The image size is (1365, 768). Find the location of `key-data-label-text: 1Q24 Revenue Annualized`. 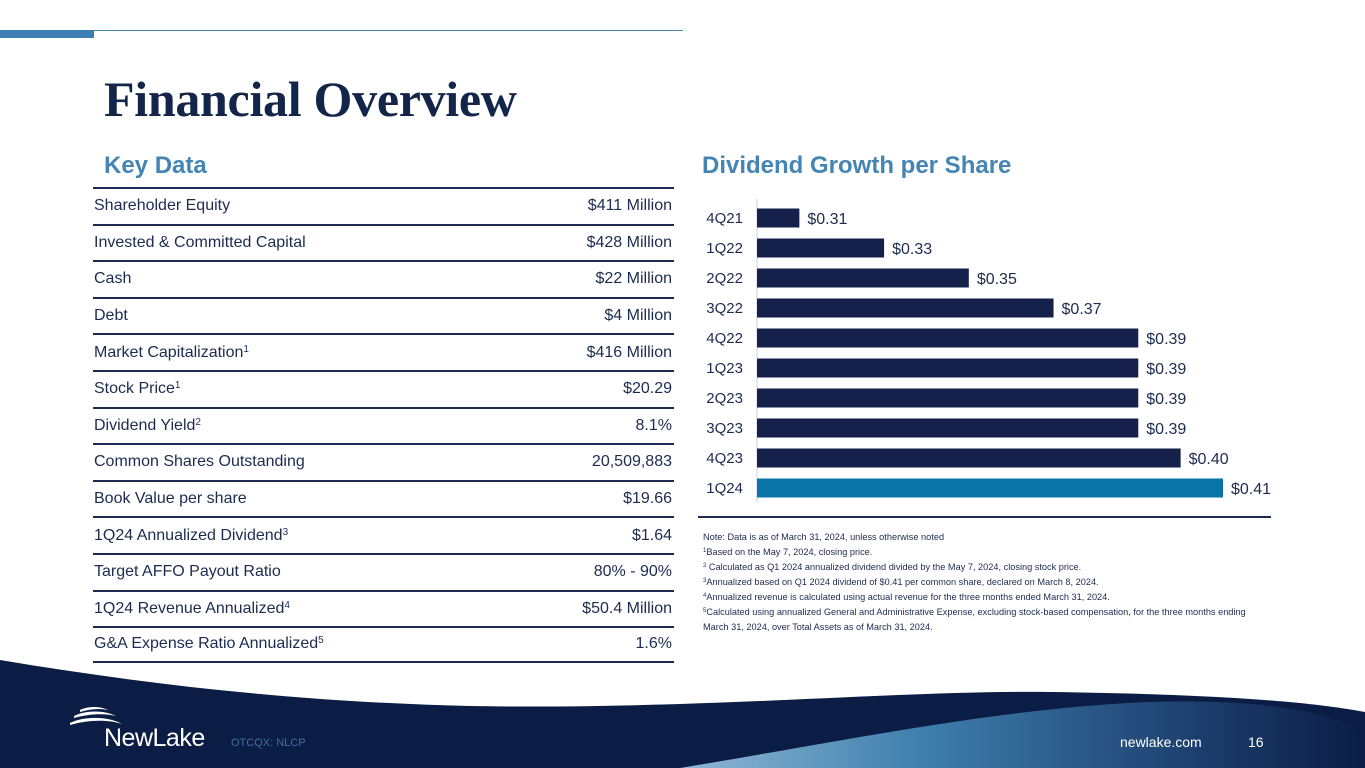

key-data-label-text: 1Q24 Revenue Annualized is located at coordinates (189, 608).